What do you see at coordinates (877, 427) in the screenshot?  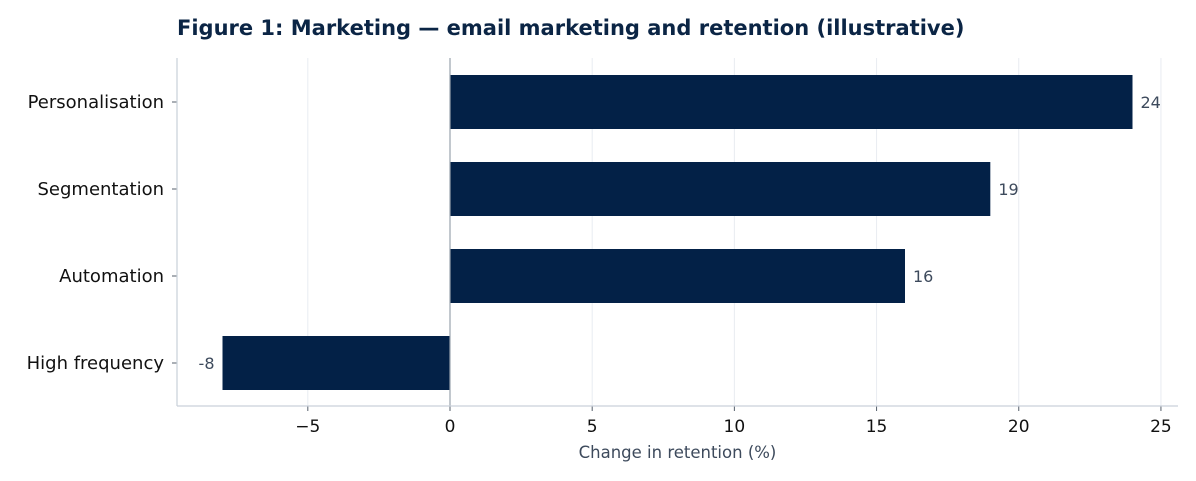 I see `x-tick-label: 15` at bounding box center [877, 427].